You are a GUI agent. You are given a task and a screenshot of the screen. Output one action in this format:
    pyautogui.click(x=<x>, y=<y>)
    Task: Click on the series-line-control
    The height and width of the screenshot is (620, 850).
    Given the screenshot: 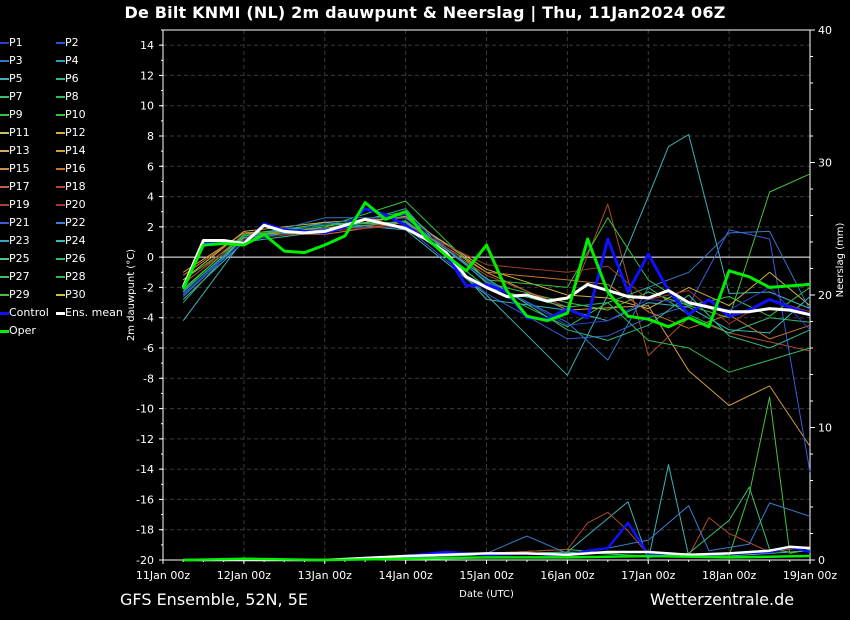 What is the action you would take?
    pyautogui.click(x=496, y=264)
    